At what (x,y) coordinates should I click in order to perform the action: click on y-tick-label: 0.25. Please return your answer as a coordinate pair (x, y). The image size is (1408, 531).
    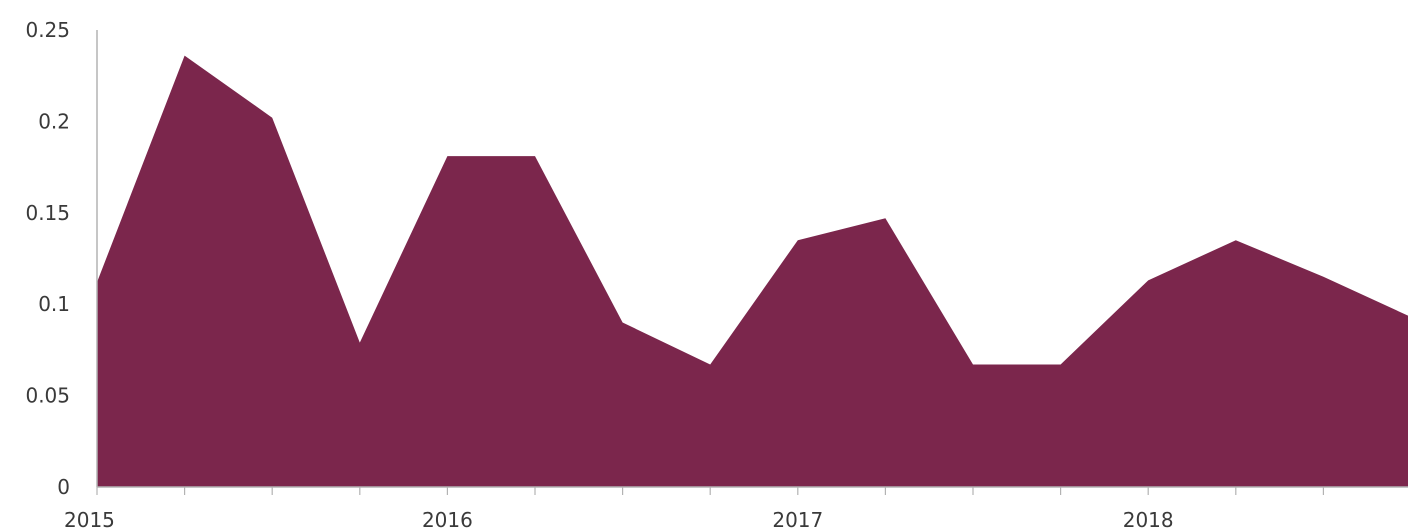
    Looking at the image, I should click on (47, 30).